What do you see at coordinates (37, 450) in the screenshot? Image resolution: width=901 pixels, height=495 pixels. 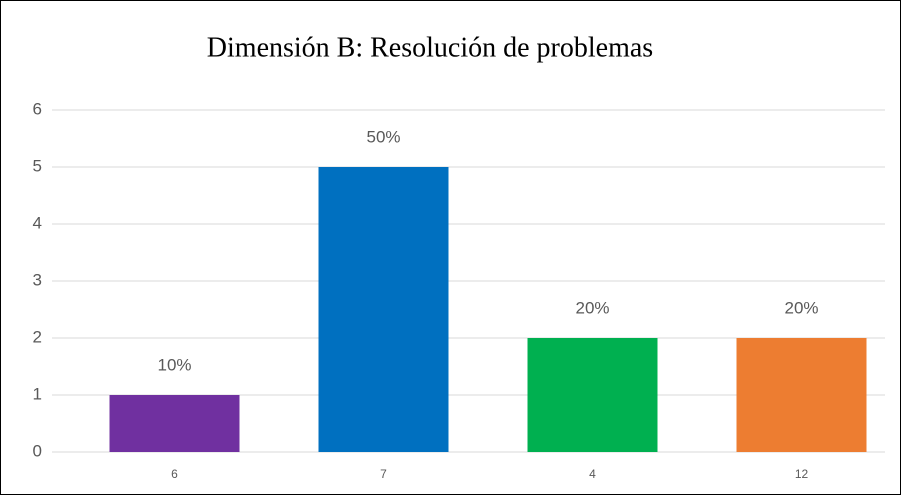 I see `y-tick-label: 0` at bounding box center [37, 450].